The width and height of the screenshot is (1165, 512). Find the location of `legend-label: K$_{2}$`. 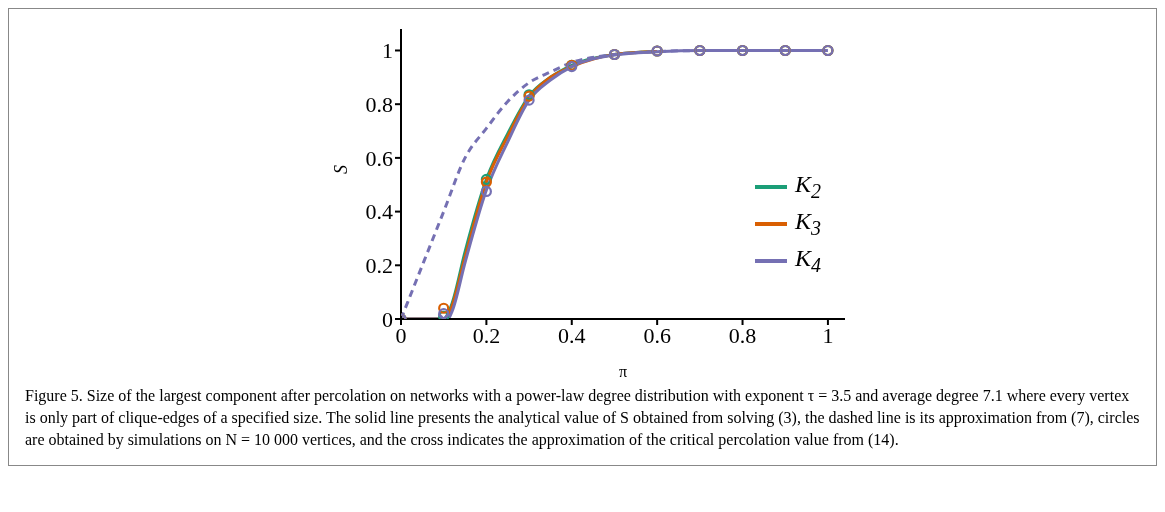

legend-label: K$_{2}$ is located at coordinates (807, 187).